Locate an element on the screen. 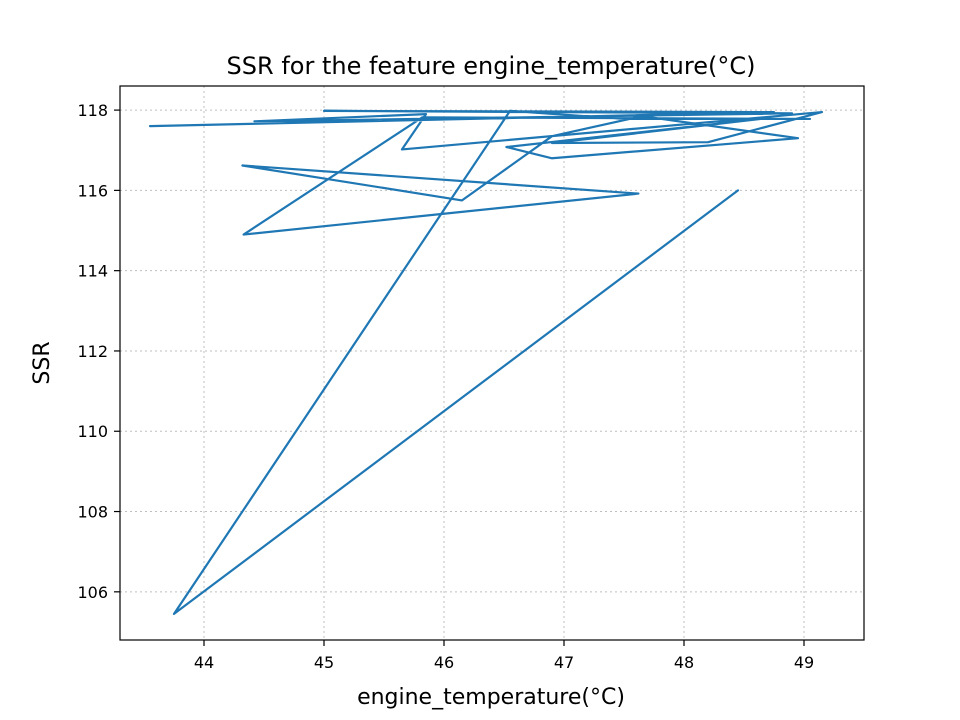 The width and height of the screenshot is (960, 720). x-tick-label: 45 is located at coordinates (324, 662).